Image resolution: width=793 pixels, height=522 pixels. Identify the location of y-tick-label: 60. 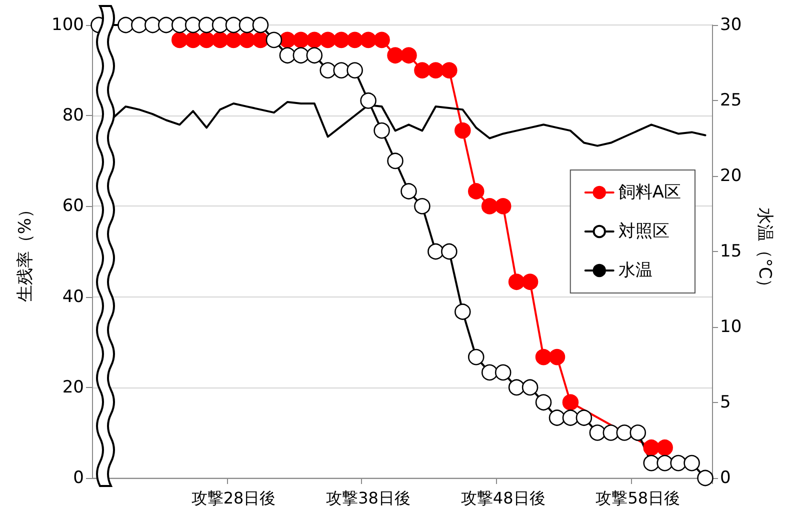
(73, 206).